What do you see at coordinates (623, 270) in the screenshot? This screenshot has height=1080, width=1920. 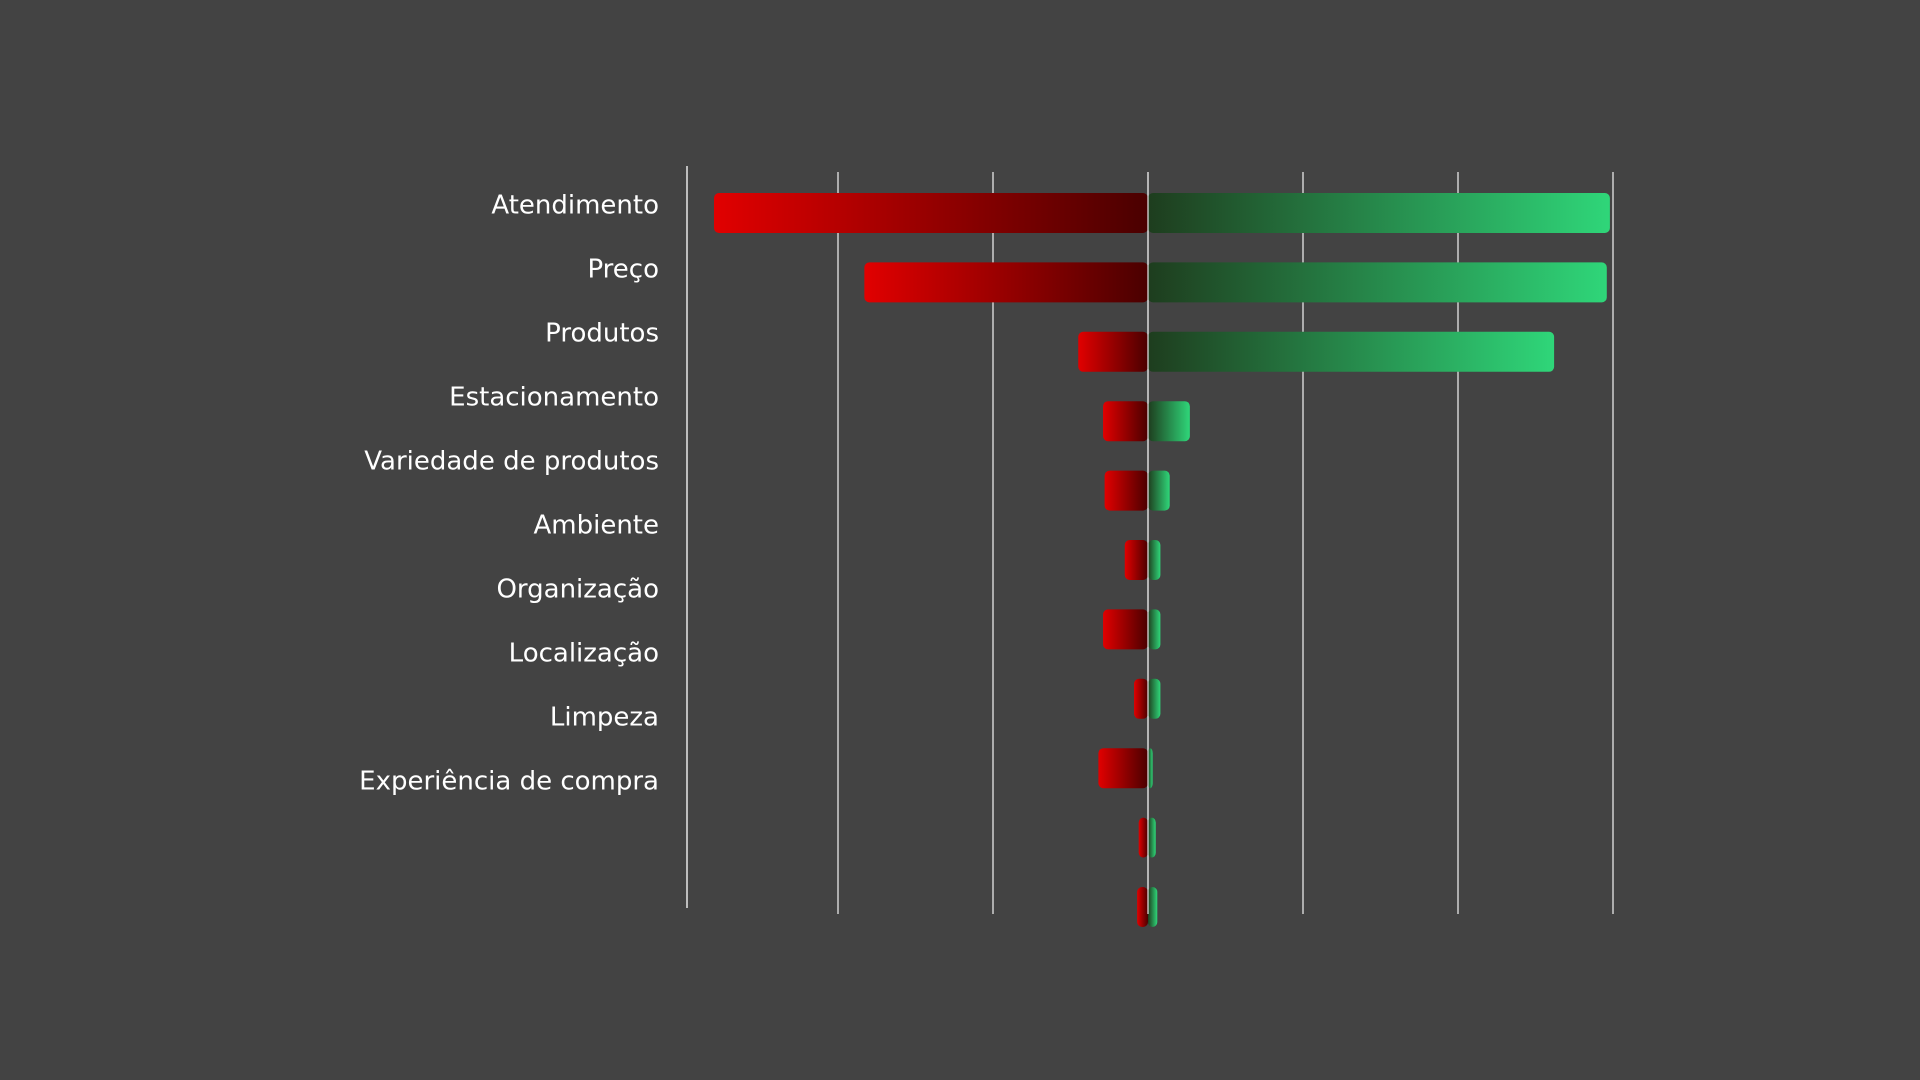 I see `category-label: Preço` at bounding box center [623, 270].